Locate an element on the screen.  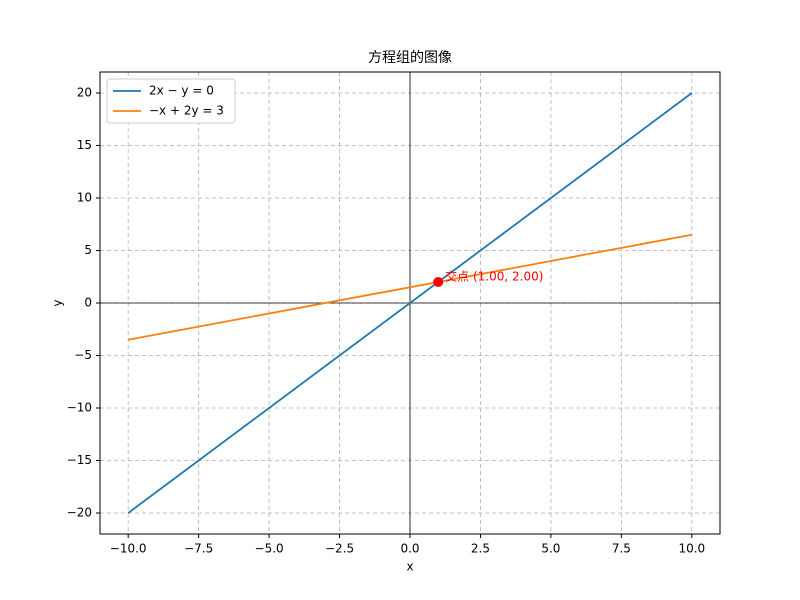
y-tick-label: 15 is located at coordinates (84, 145).